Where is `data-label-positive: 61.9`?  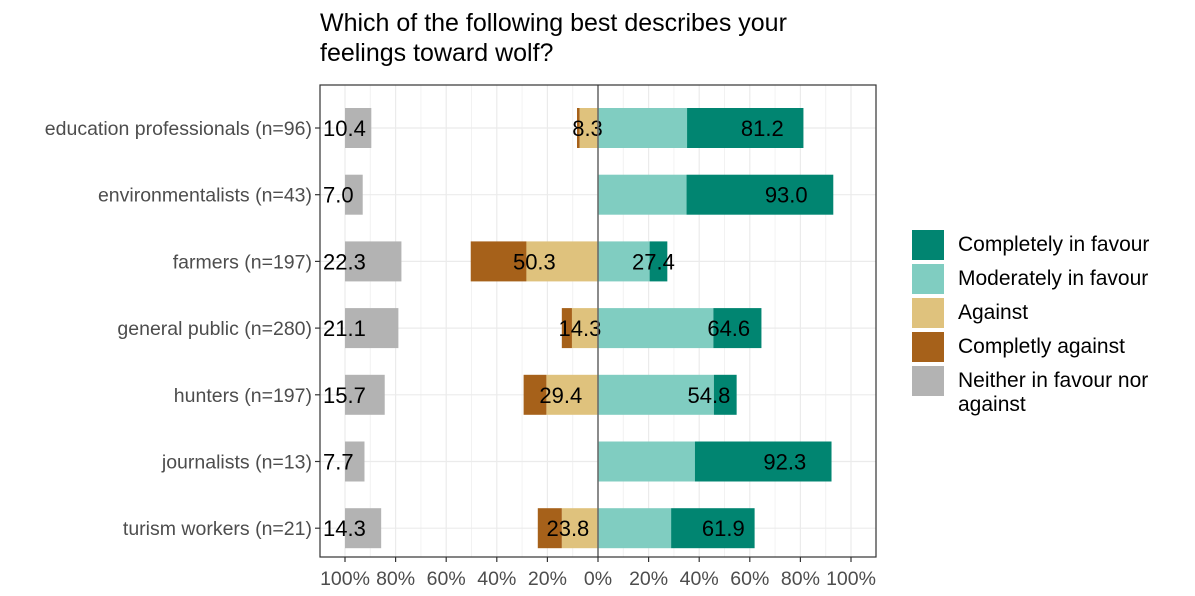 data-label-positive: 61.9 is located at coordinates (723, 528).